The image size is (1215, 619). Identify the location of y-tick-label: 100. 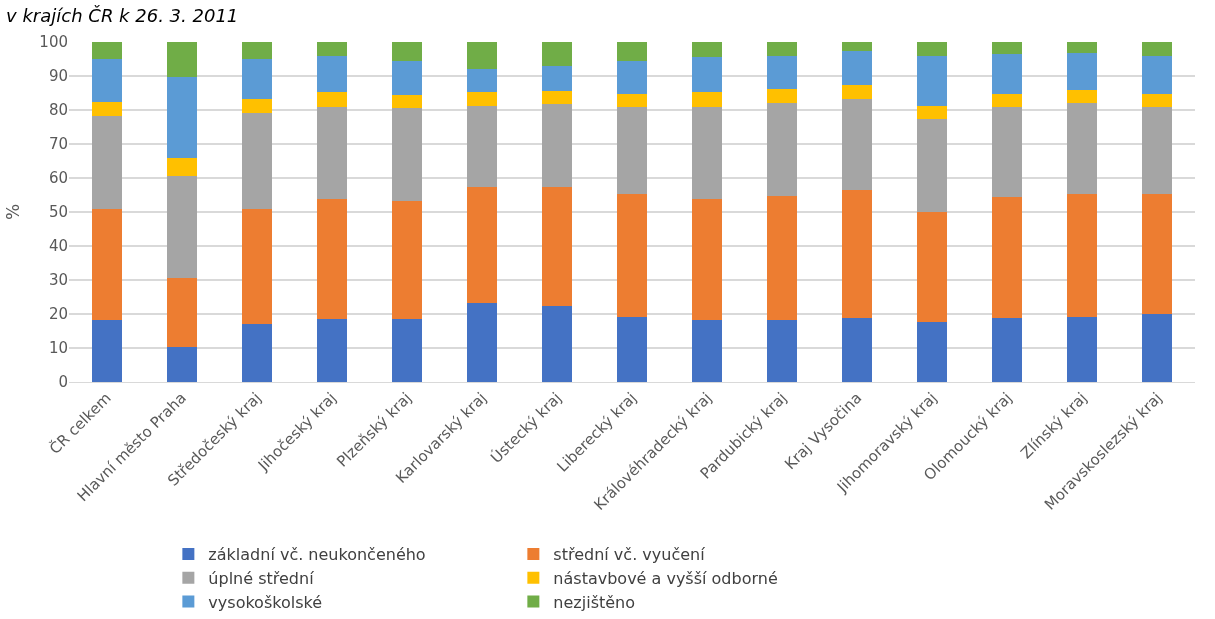
(53, 42).